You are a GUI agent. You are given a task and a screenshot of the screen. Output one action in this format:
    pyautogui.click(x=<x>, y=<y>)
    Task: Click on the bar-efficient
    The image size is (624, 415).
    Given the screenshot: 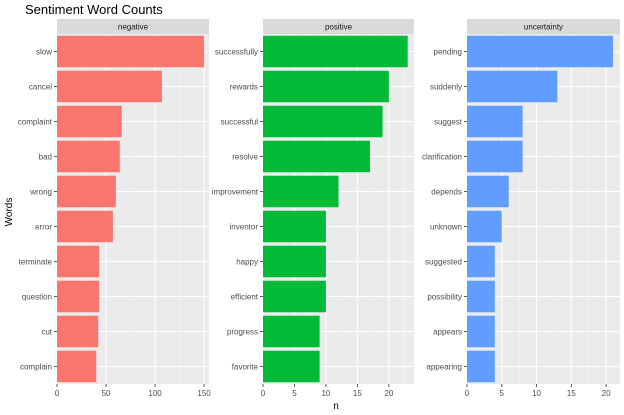 What is the action you would take?
    pyautogui.click(x=294, y=296)
    